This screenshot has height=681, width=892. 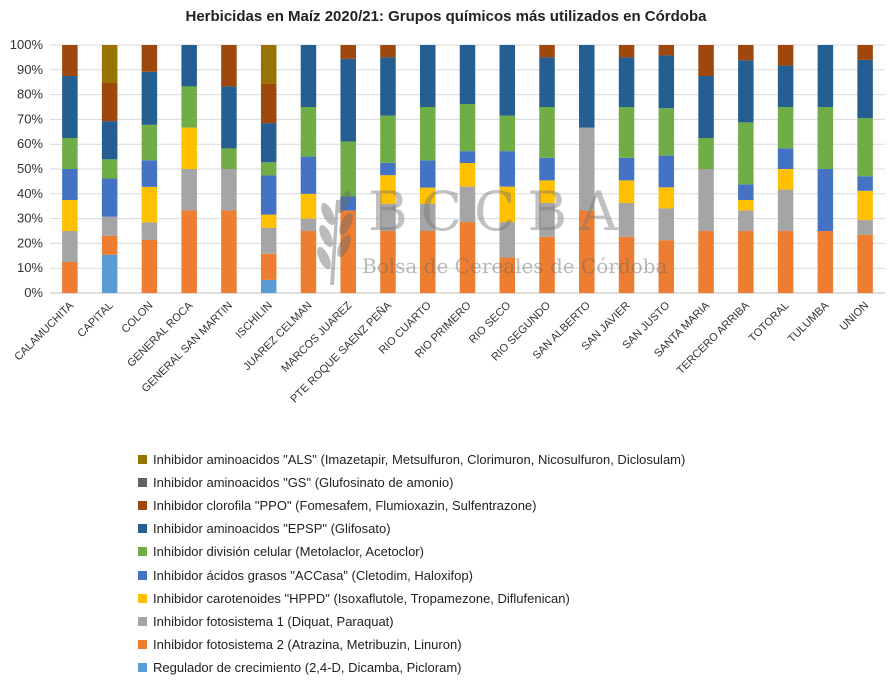 What do you see at coordinates (316, 336) in the screenshot?
I see `x-tick-label: MARCOS JUAREZ` at bounding box center [316, 336].